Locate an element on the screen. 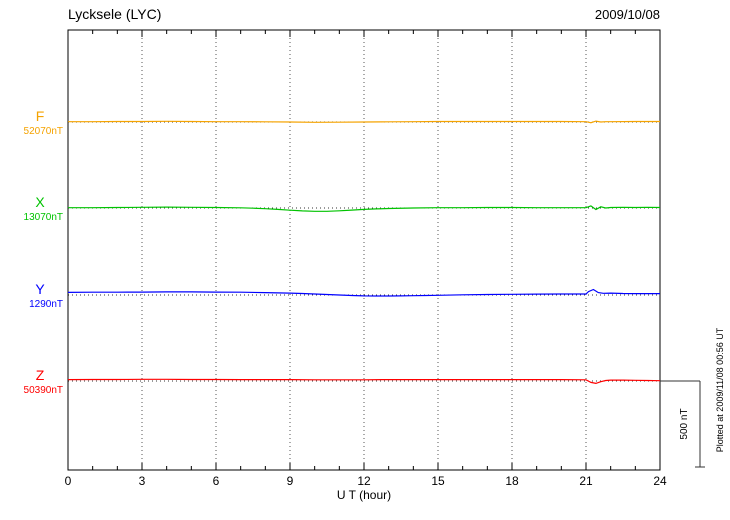 This screenshot has height=520, width=730. trace-F is located at coordinates (364, 122).